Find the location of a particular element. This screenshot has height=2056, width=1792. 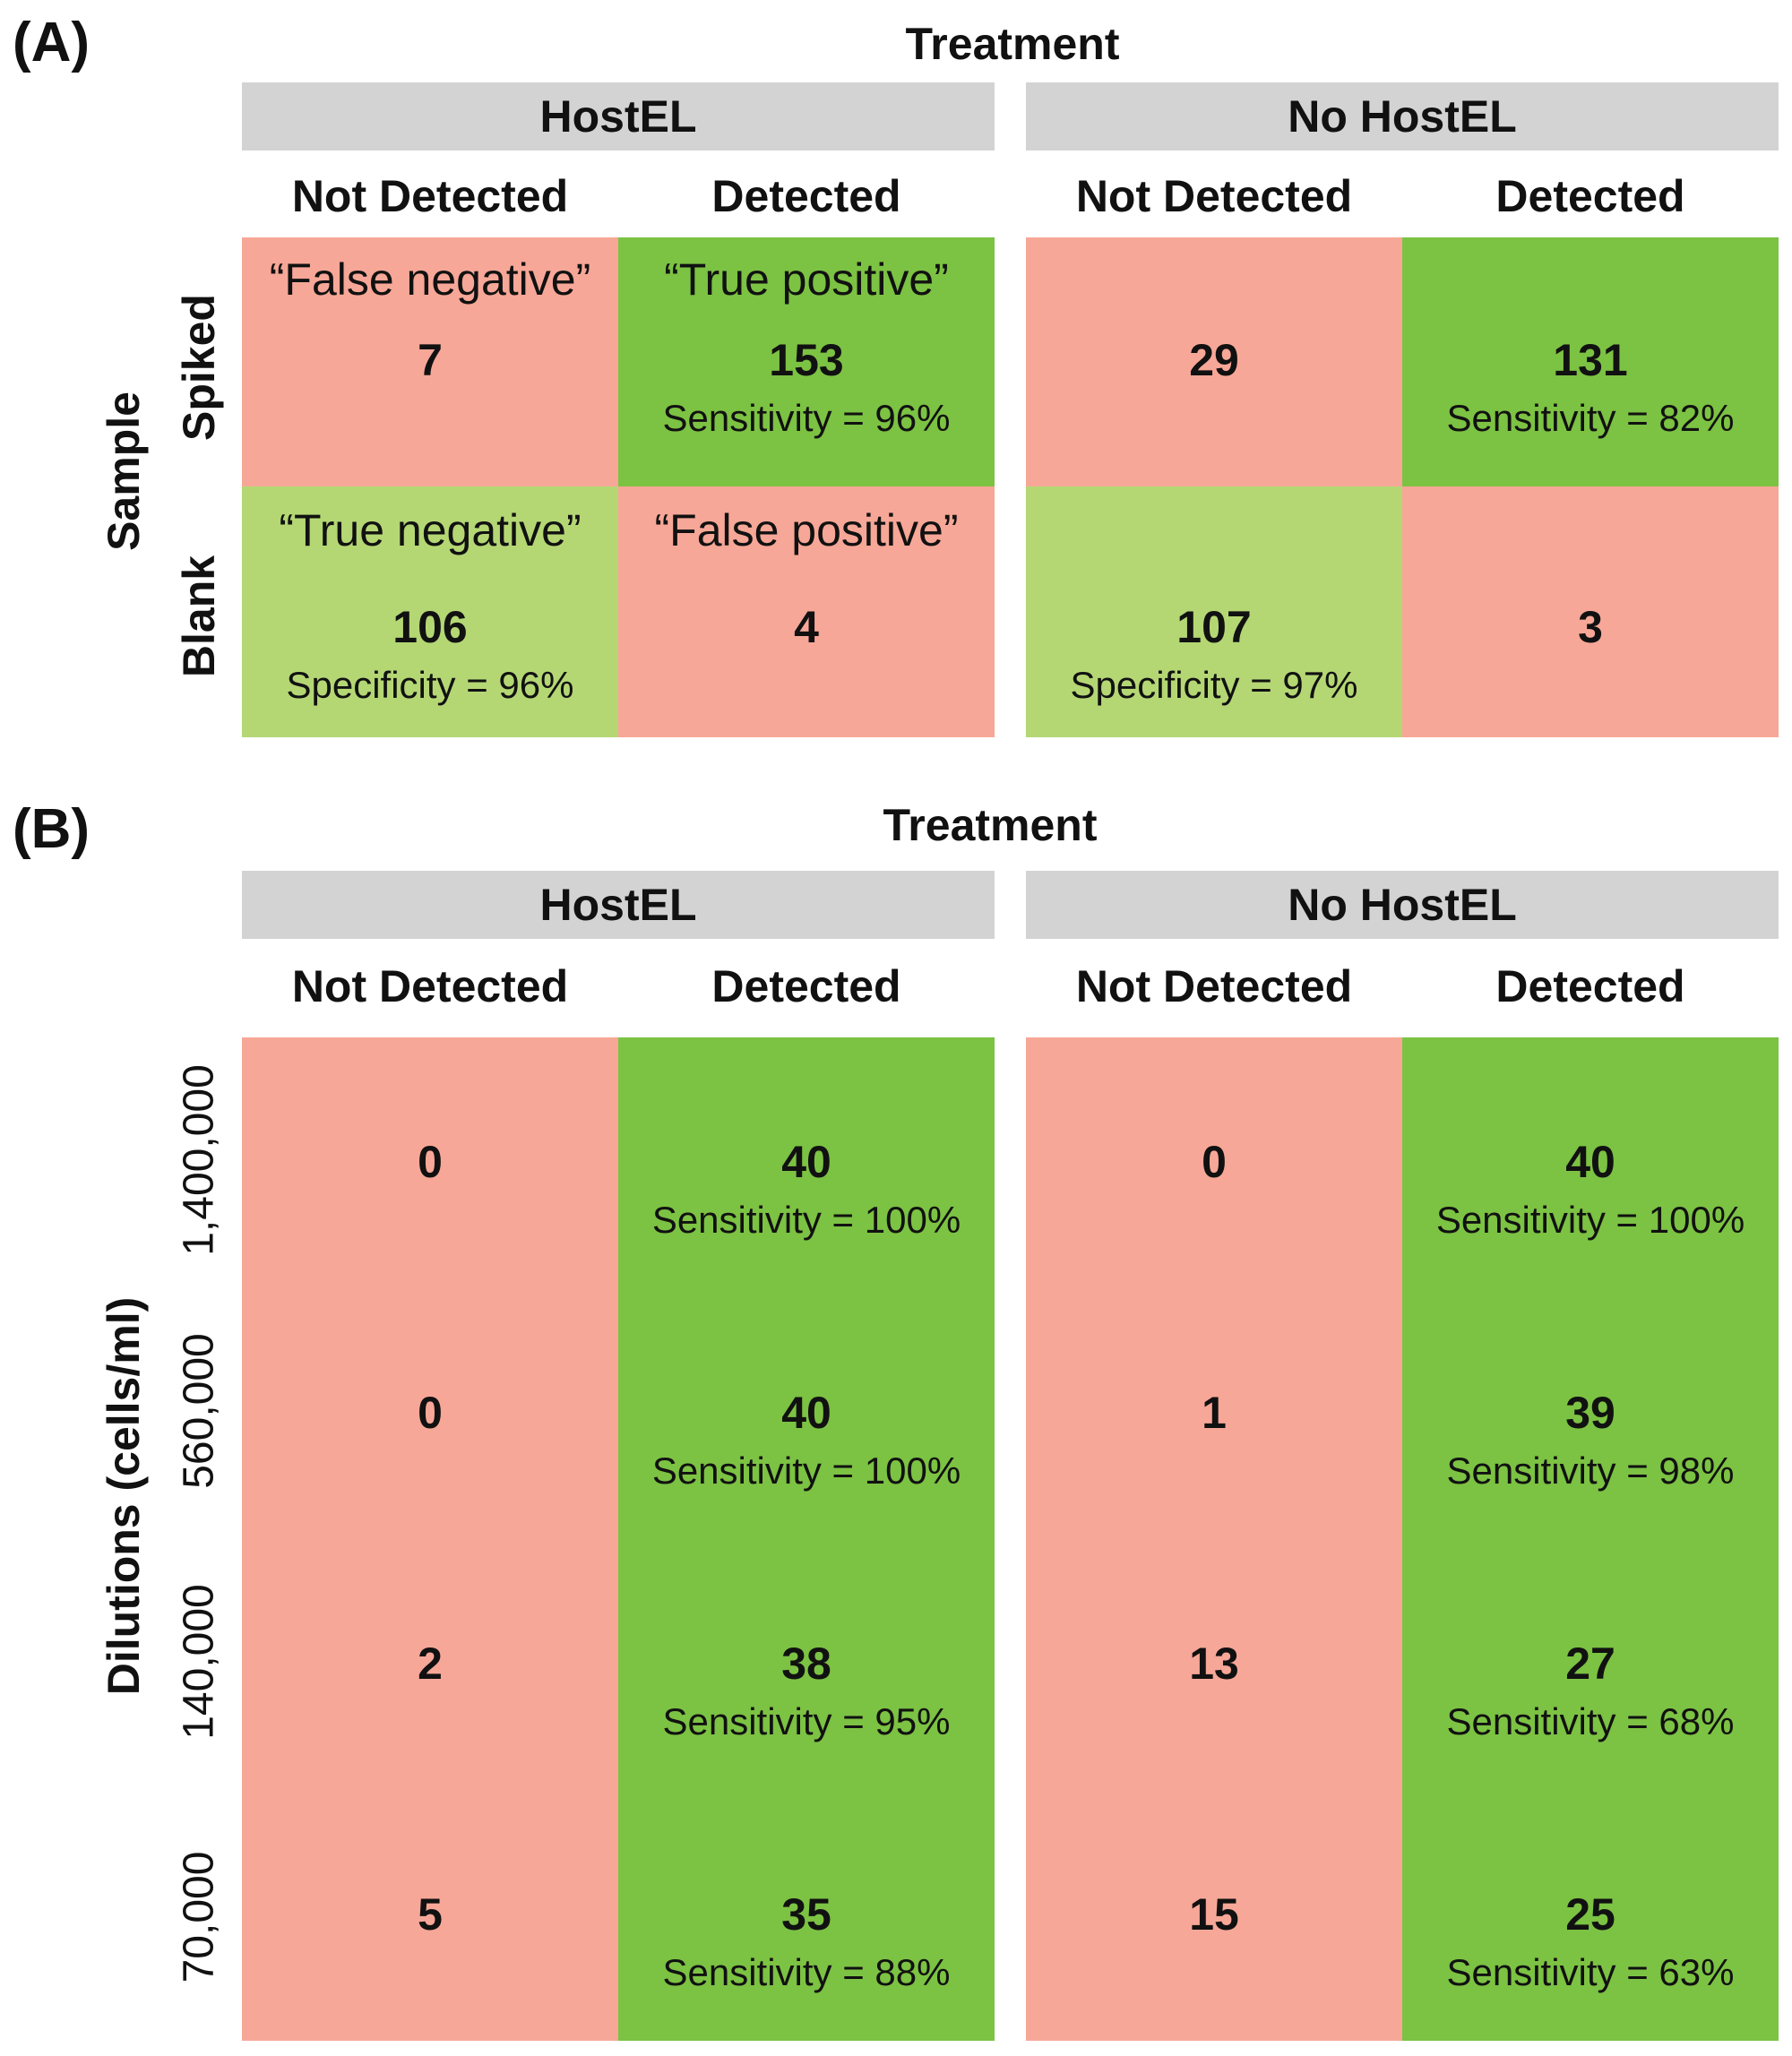

panel-b-row-label-140000: 140,000 is located at coordinates (199, 1662).